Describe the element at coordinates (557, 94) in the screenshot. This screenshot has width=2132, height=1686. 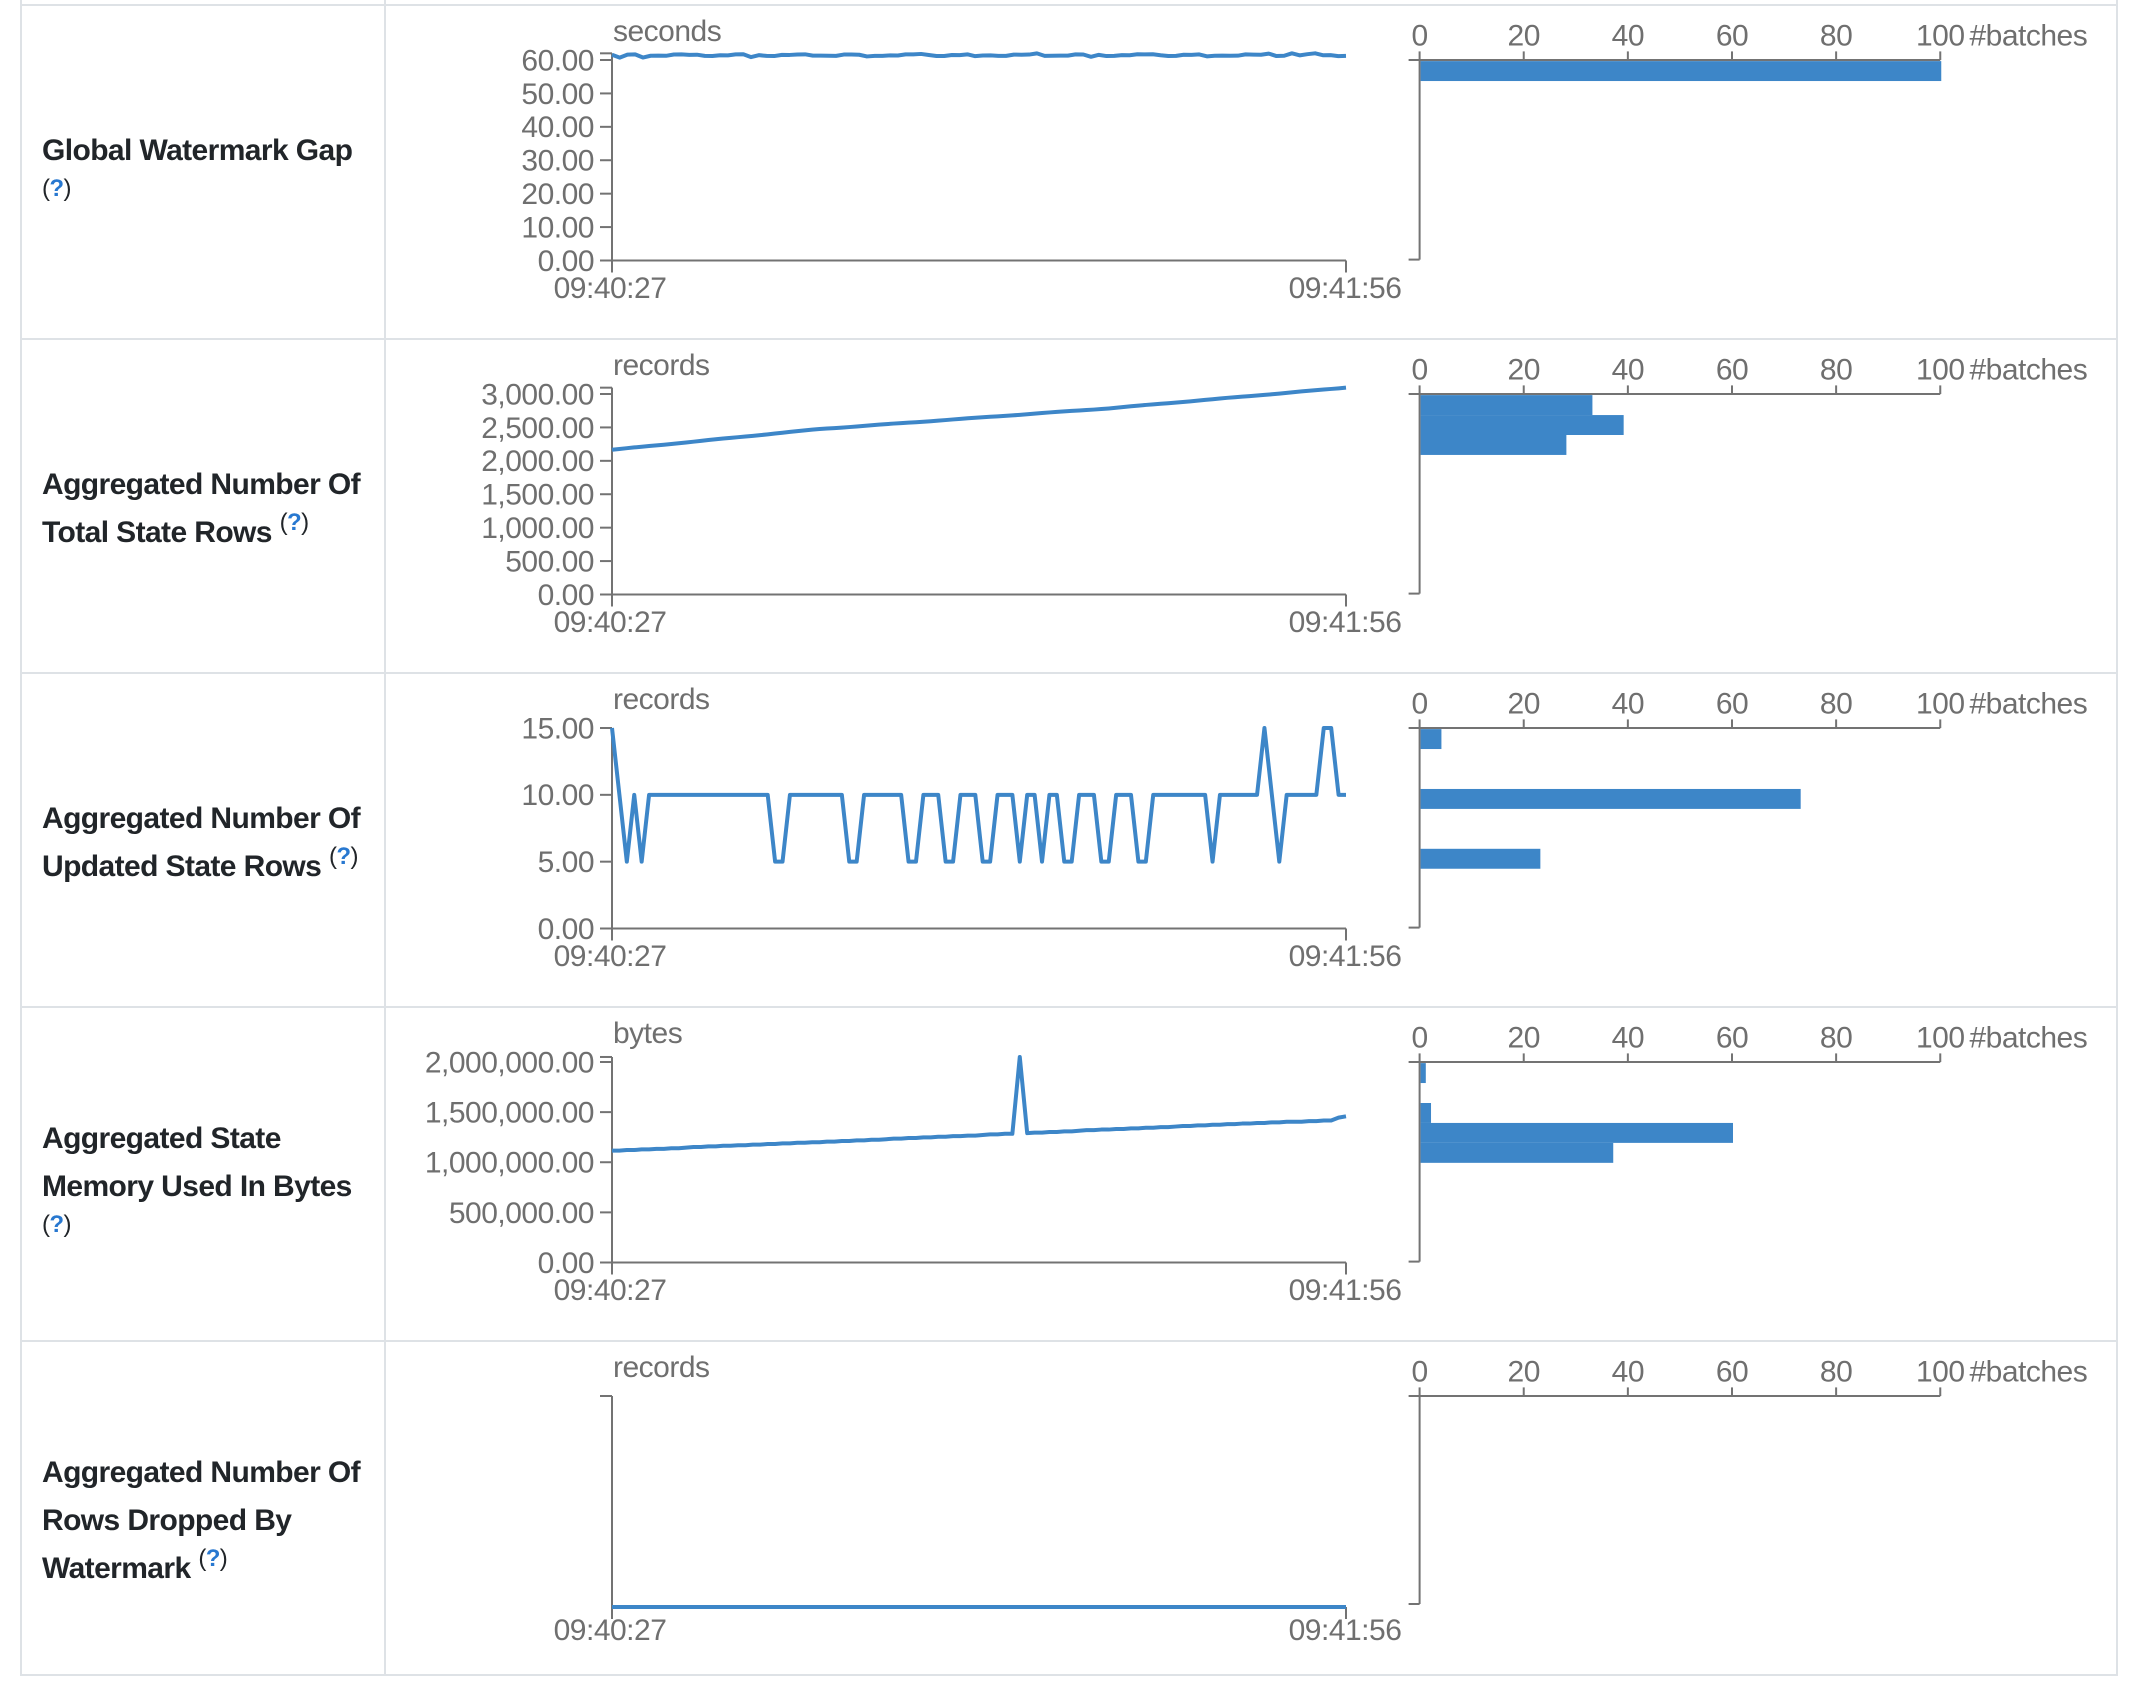
I see `svg-text: 50.00` at that location.